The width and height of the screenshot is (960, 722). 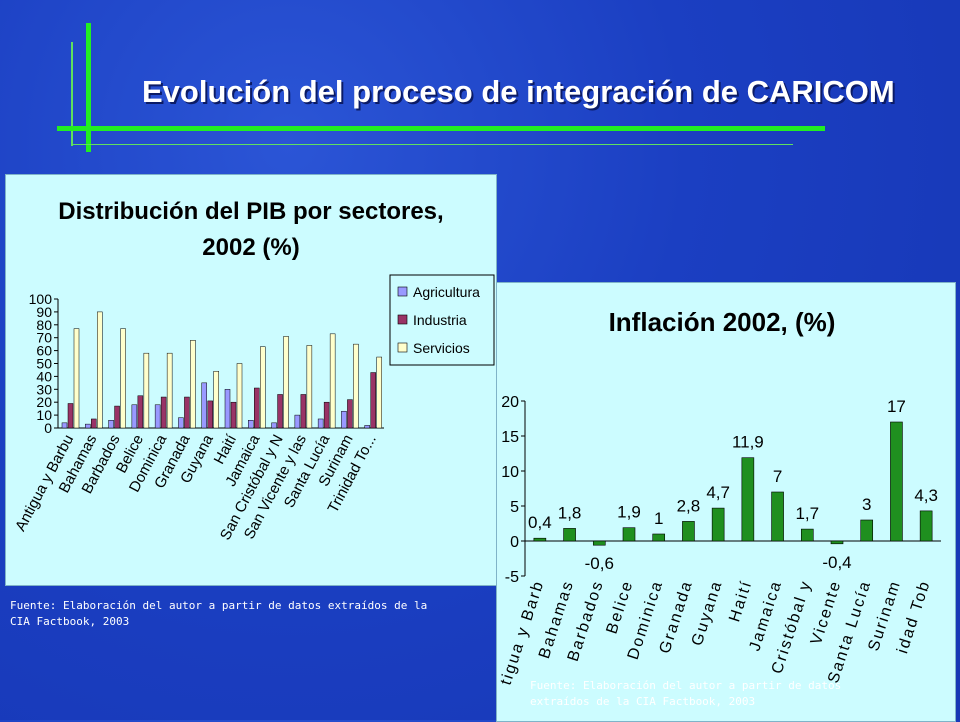 I want to click on inflation-chart-title: Inflación 2002, (%), so click(x=722, y=322).